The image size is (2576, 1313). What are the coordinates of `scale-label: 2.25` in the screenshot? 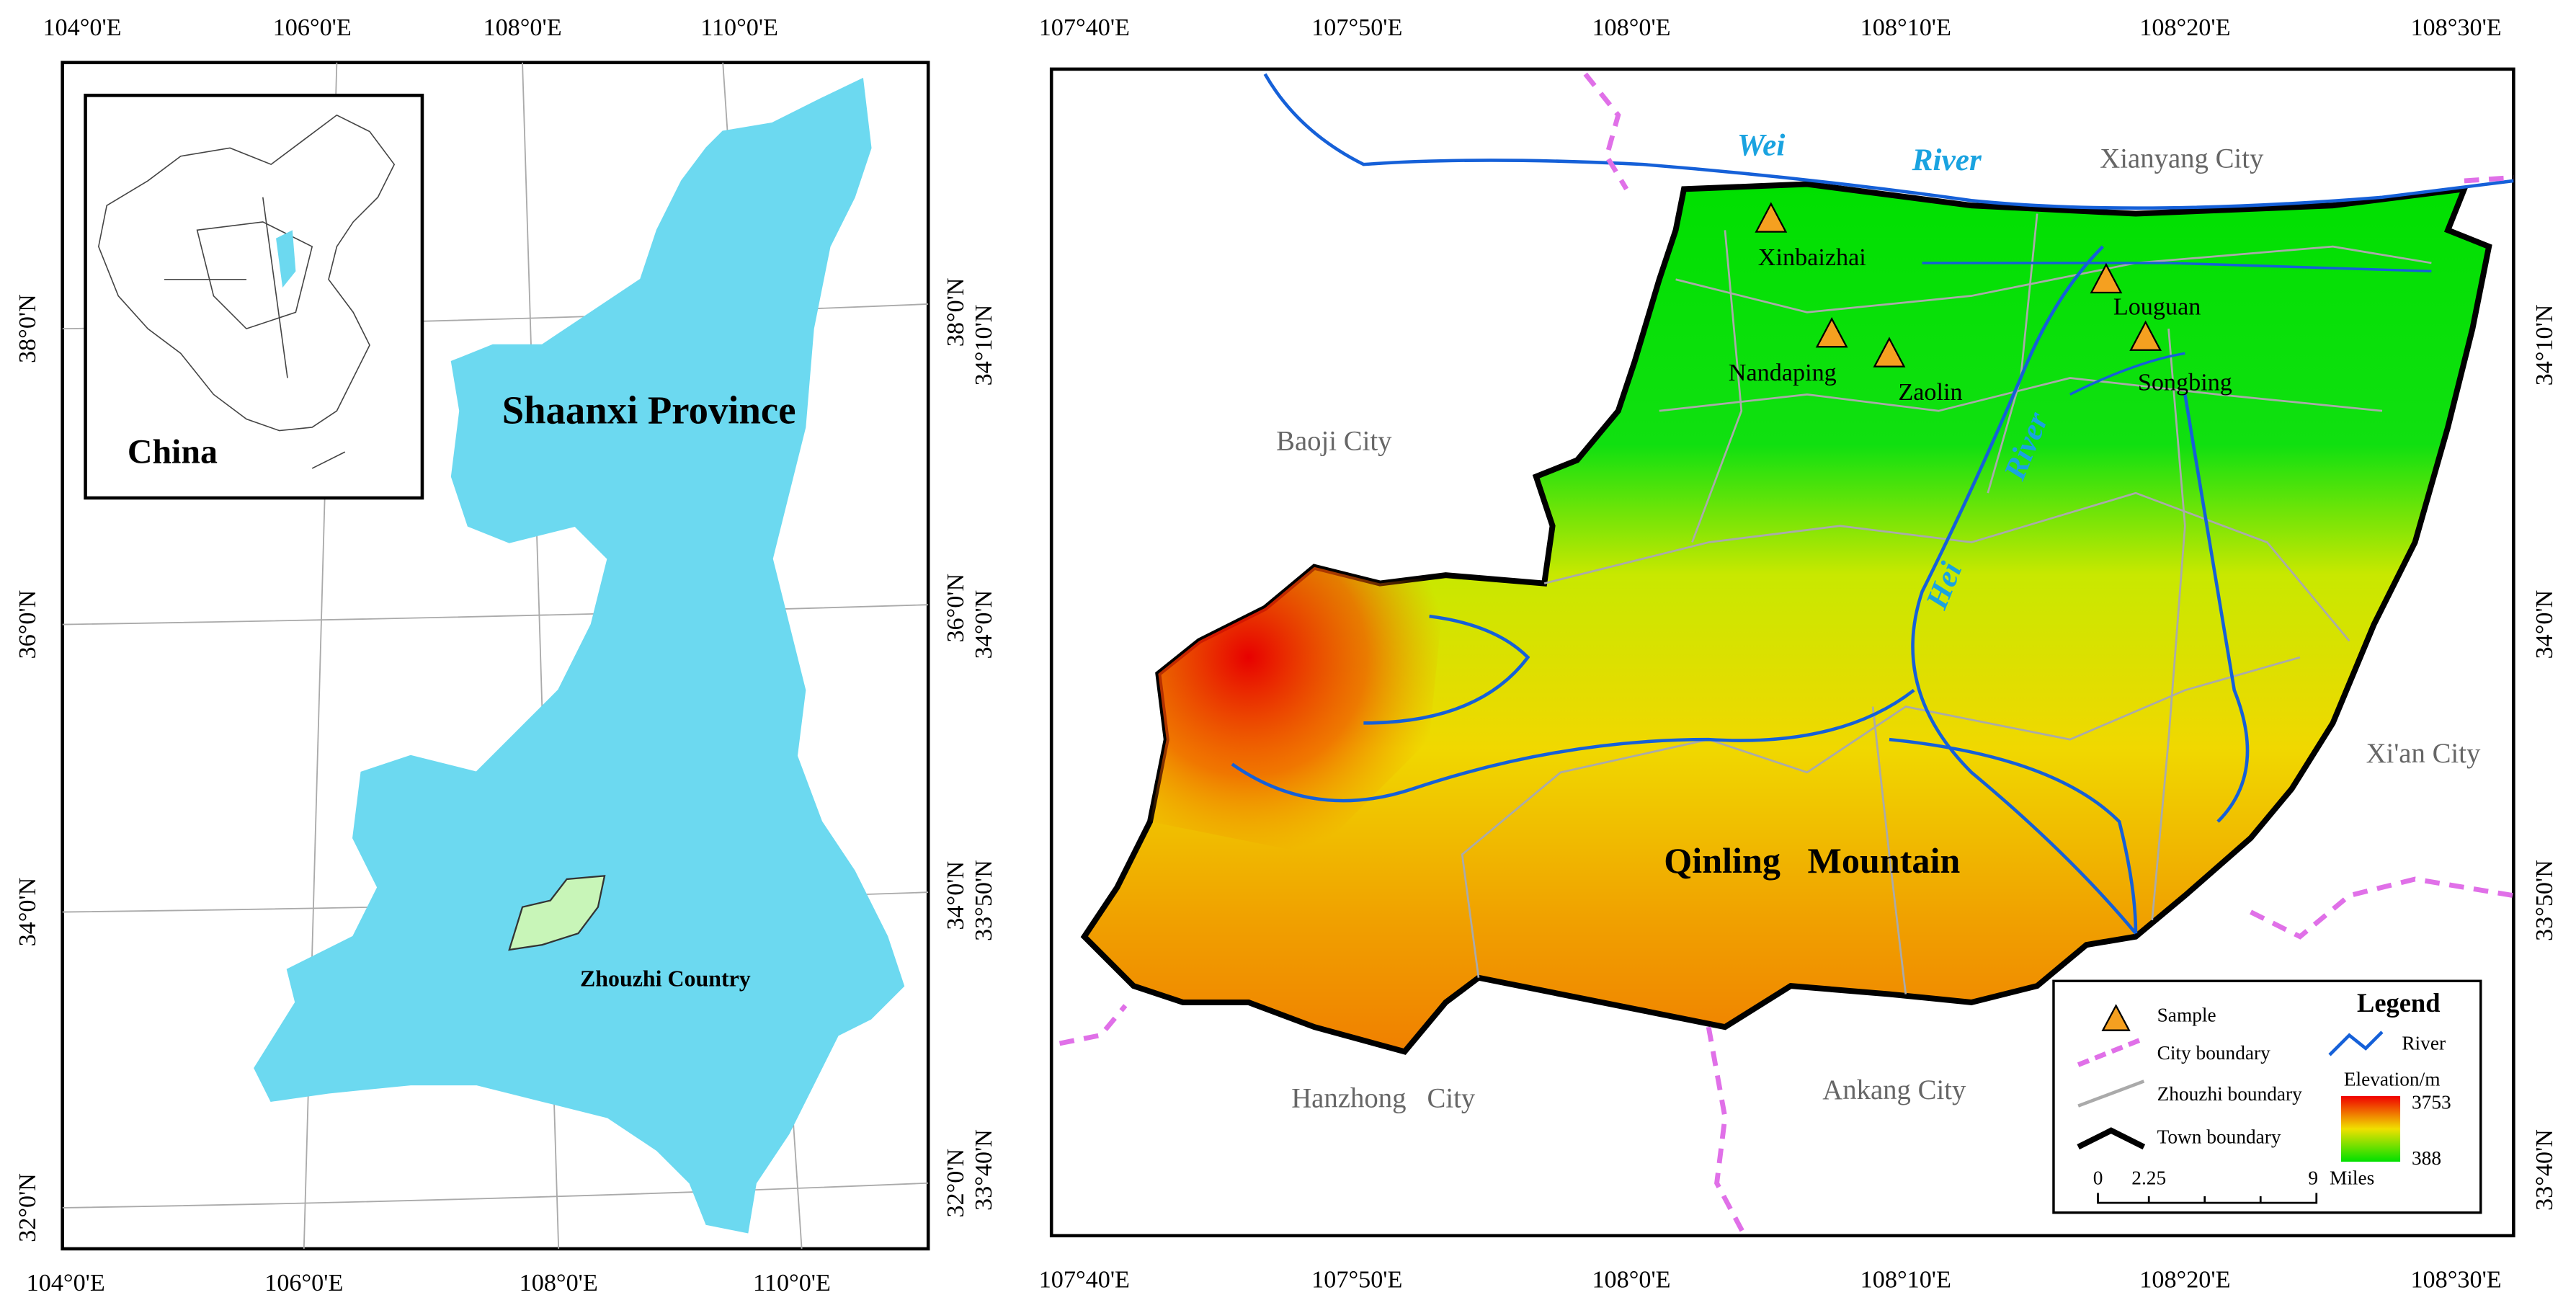 It's located at (2148, 1177).